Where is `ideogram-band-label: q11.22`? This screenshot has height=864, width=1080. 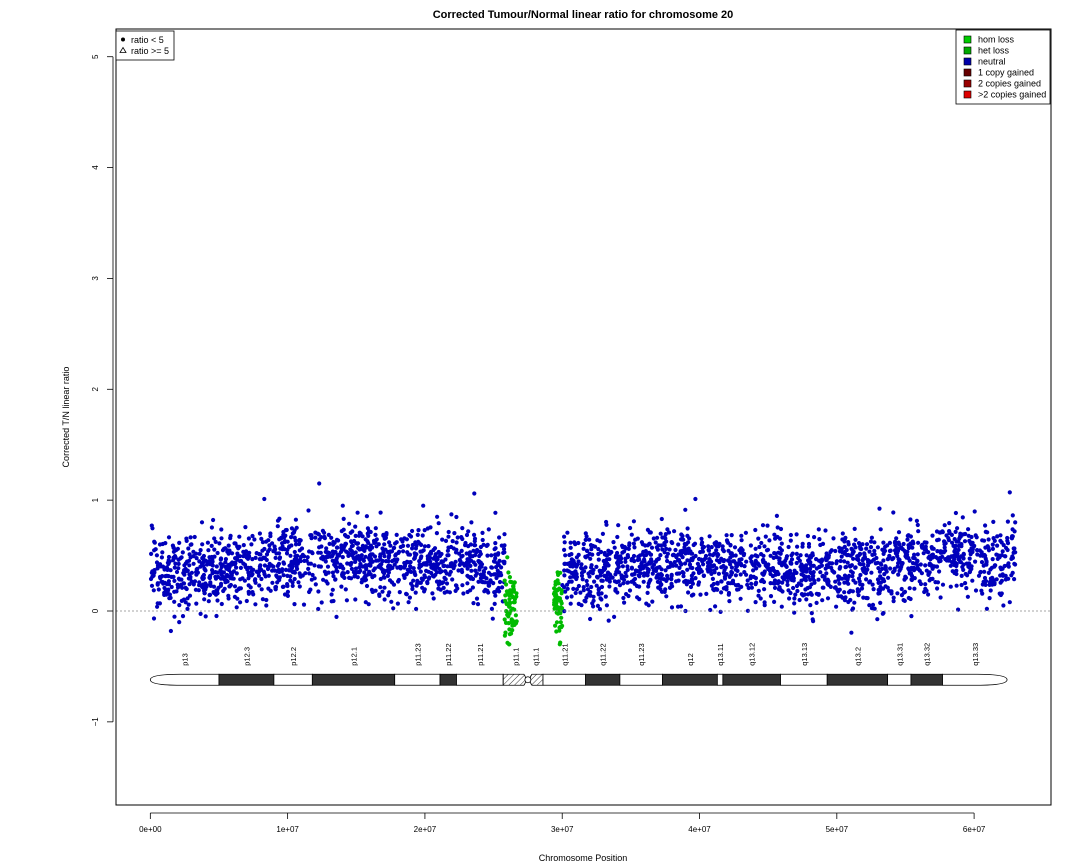
ideogram-band-label: q11.22 is located at coordinates (603, 654).